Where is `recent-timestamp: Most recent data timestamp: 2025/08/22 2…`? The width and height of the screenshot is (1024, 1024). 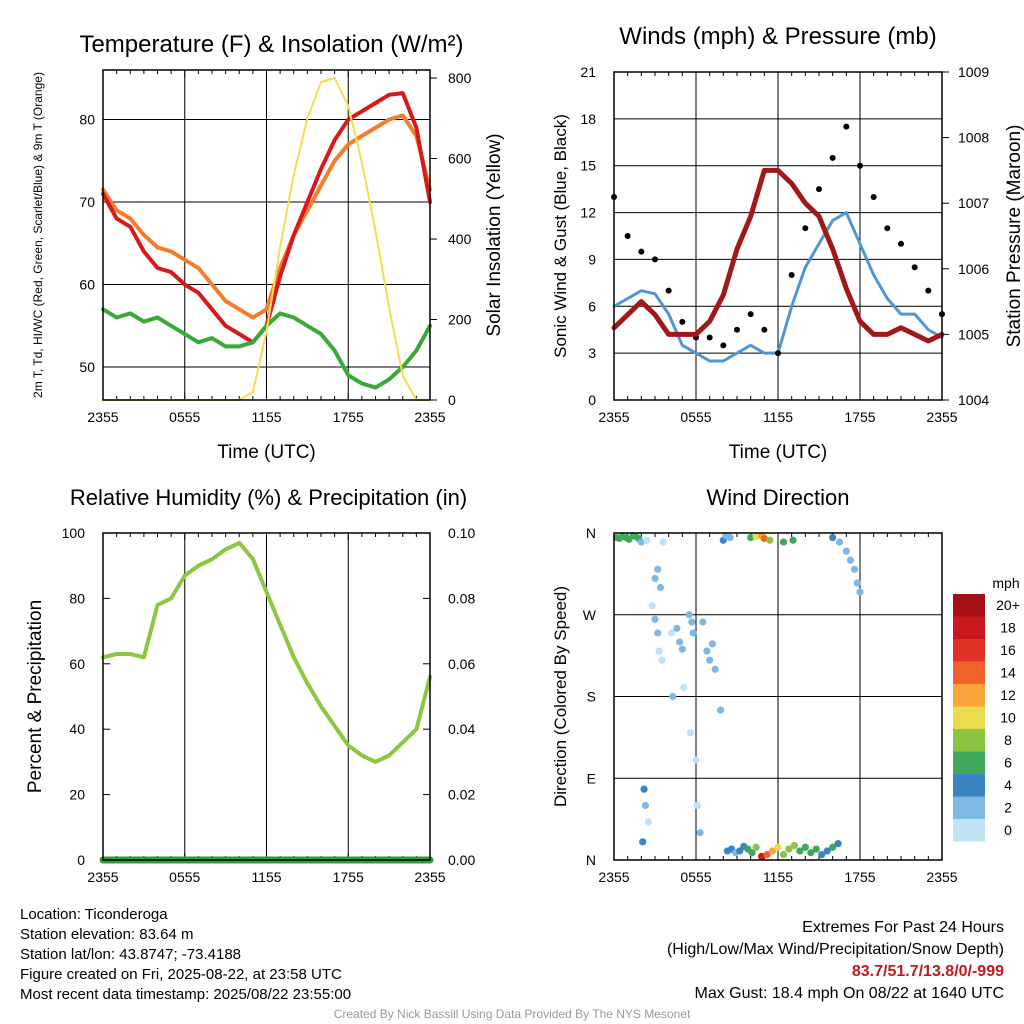 recent-timestamp: Most recent data timestamp: 2025/08/22 2… is located at coordinates (186, 994).